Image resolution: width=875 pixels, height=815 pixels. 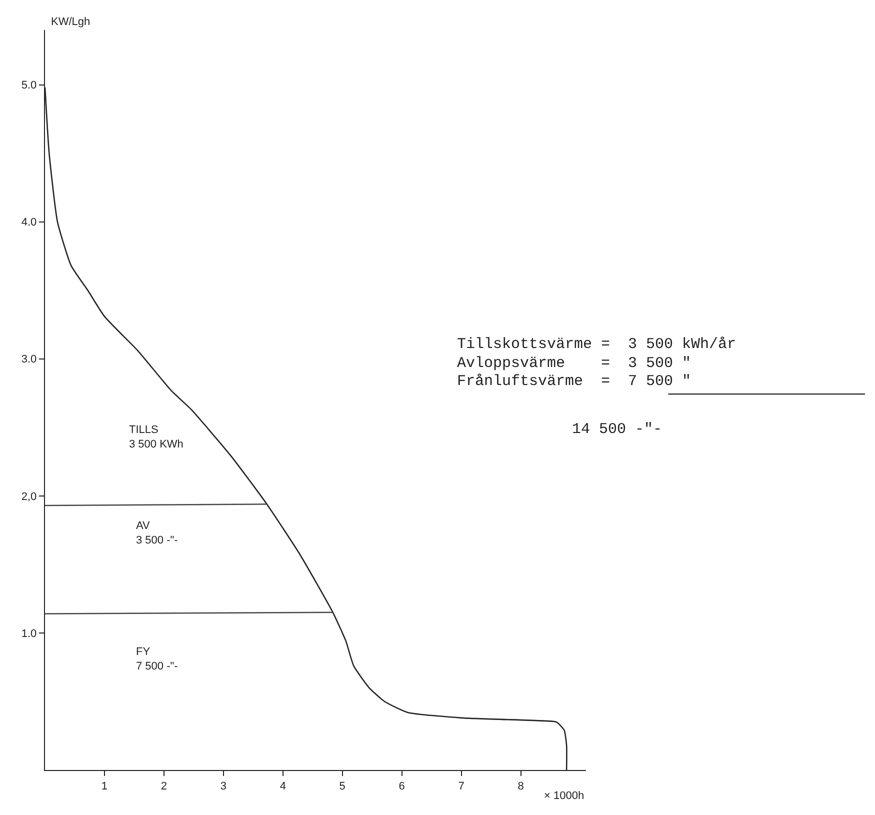 I want to click on y-tick-label: 2,0, so click(x=29, y=496).